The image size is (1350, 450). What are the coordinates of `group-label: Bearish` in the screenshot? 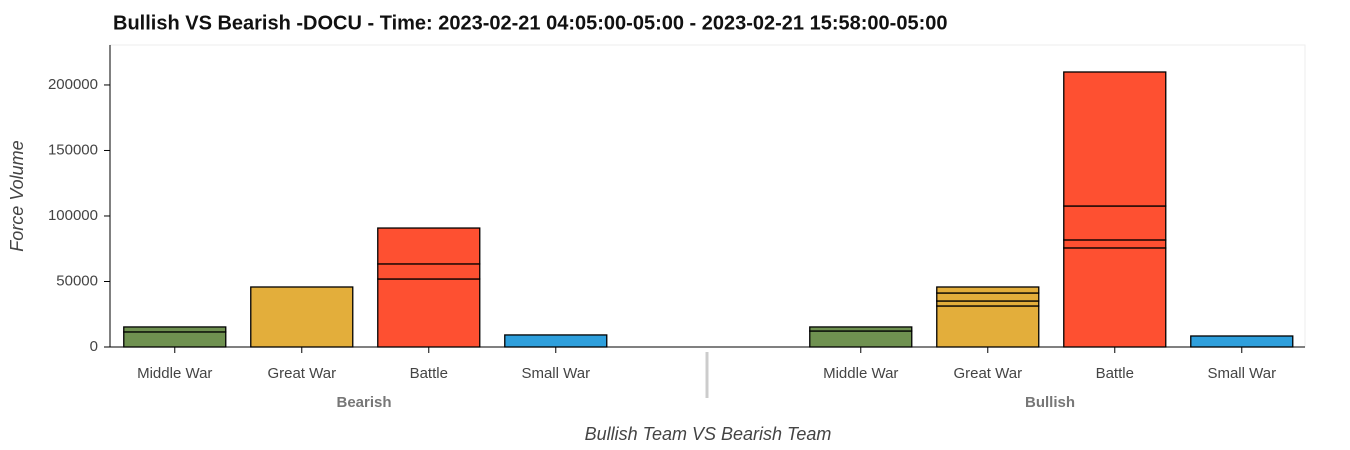 It's located at (363, 402).